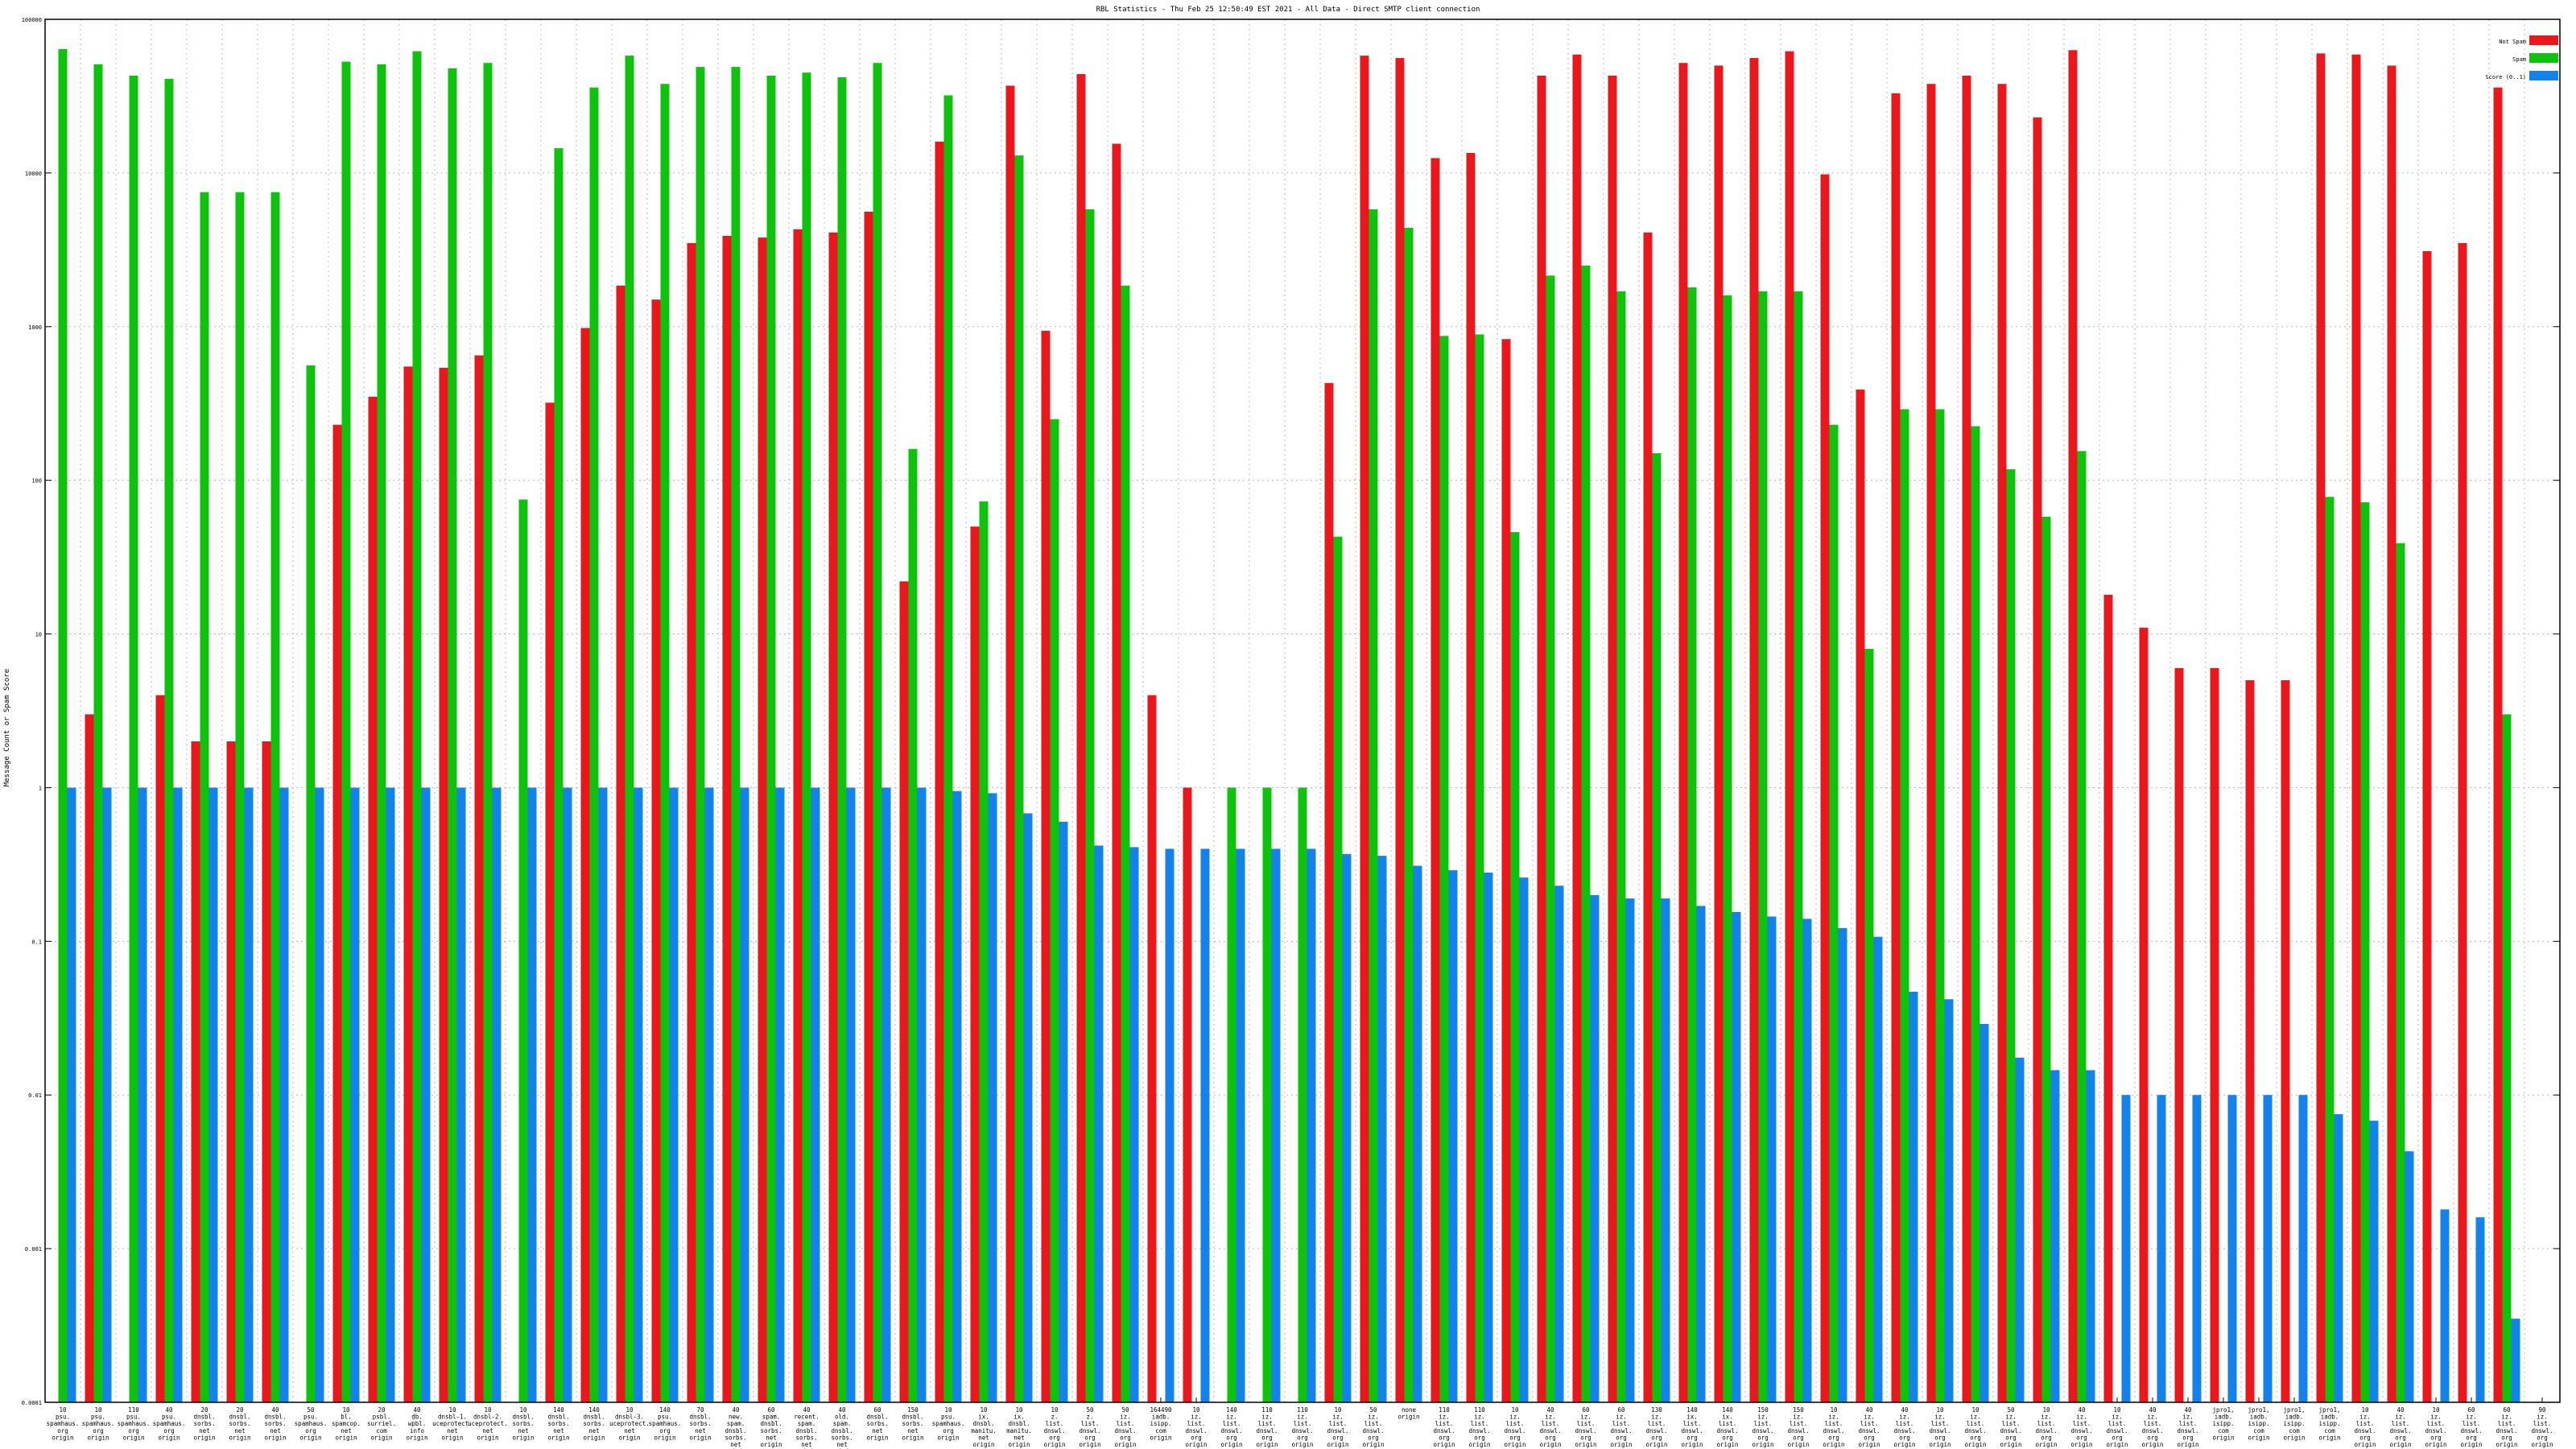  What do you see at coordinates (2081, 1427) in the screenshot?
I see `x-tick-label: 40 iz. list. dnswl. org origin` at bounding box center [2081, 1427].